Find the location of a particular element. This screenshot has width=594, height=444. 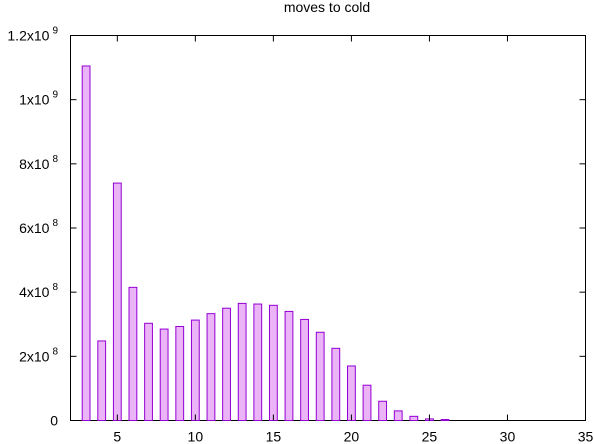

y-tick-label: 2x10 8 is located at coordinates (38, 355).